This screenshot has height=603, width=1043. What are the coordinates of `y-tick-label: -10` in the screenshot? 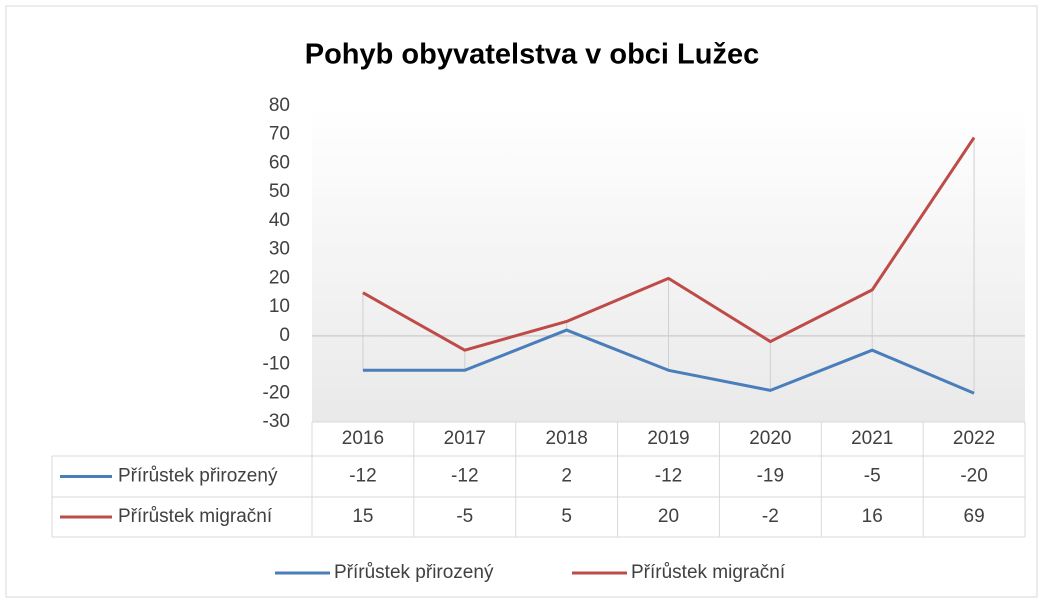 It's located at (276, 364).